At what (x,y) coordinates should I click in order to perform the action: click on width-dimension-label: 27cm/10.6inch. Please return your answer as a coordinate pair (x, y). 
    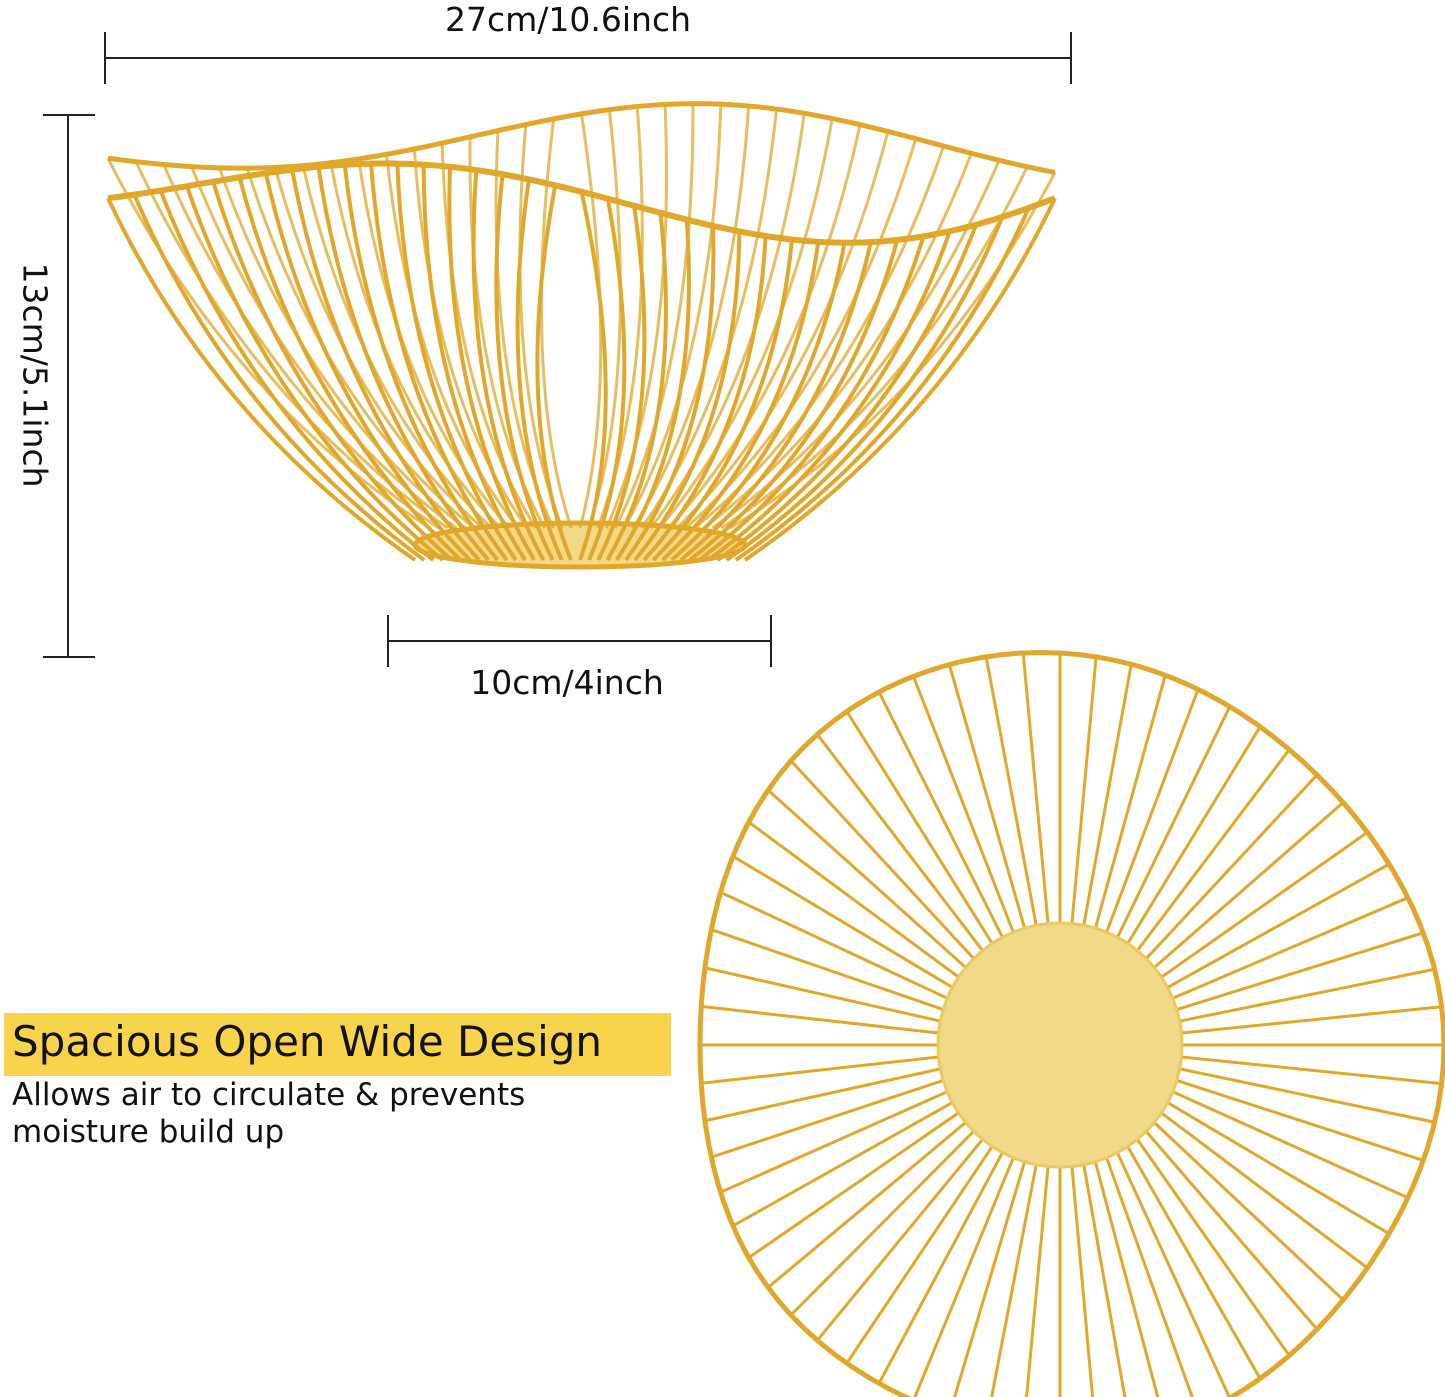
    Looking at the image, I should click on (568, 19).